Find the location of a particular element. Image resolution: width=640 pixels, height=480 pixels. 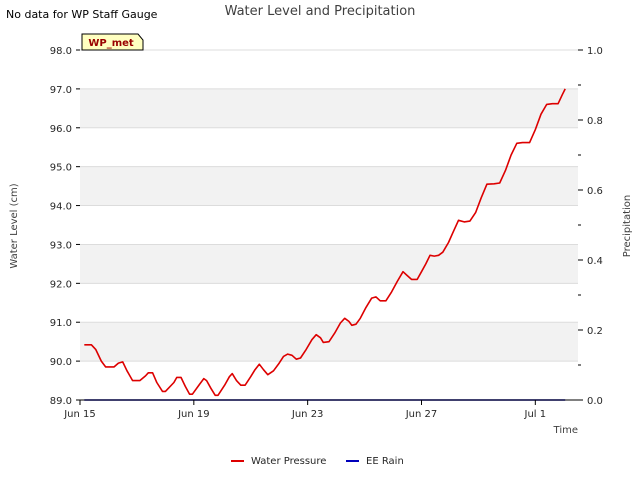

right-tick-label: 0.4 is located at coordinates (595, 261).